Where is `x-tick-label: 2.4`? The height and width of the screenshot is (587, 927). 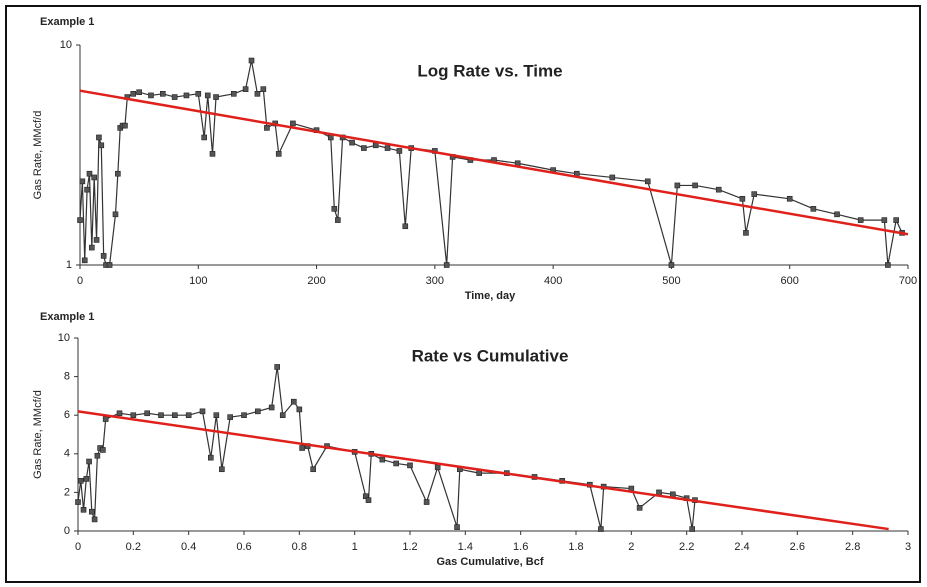 x-tick-label: 2.4 is located at coordinates (741, 547).